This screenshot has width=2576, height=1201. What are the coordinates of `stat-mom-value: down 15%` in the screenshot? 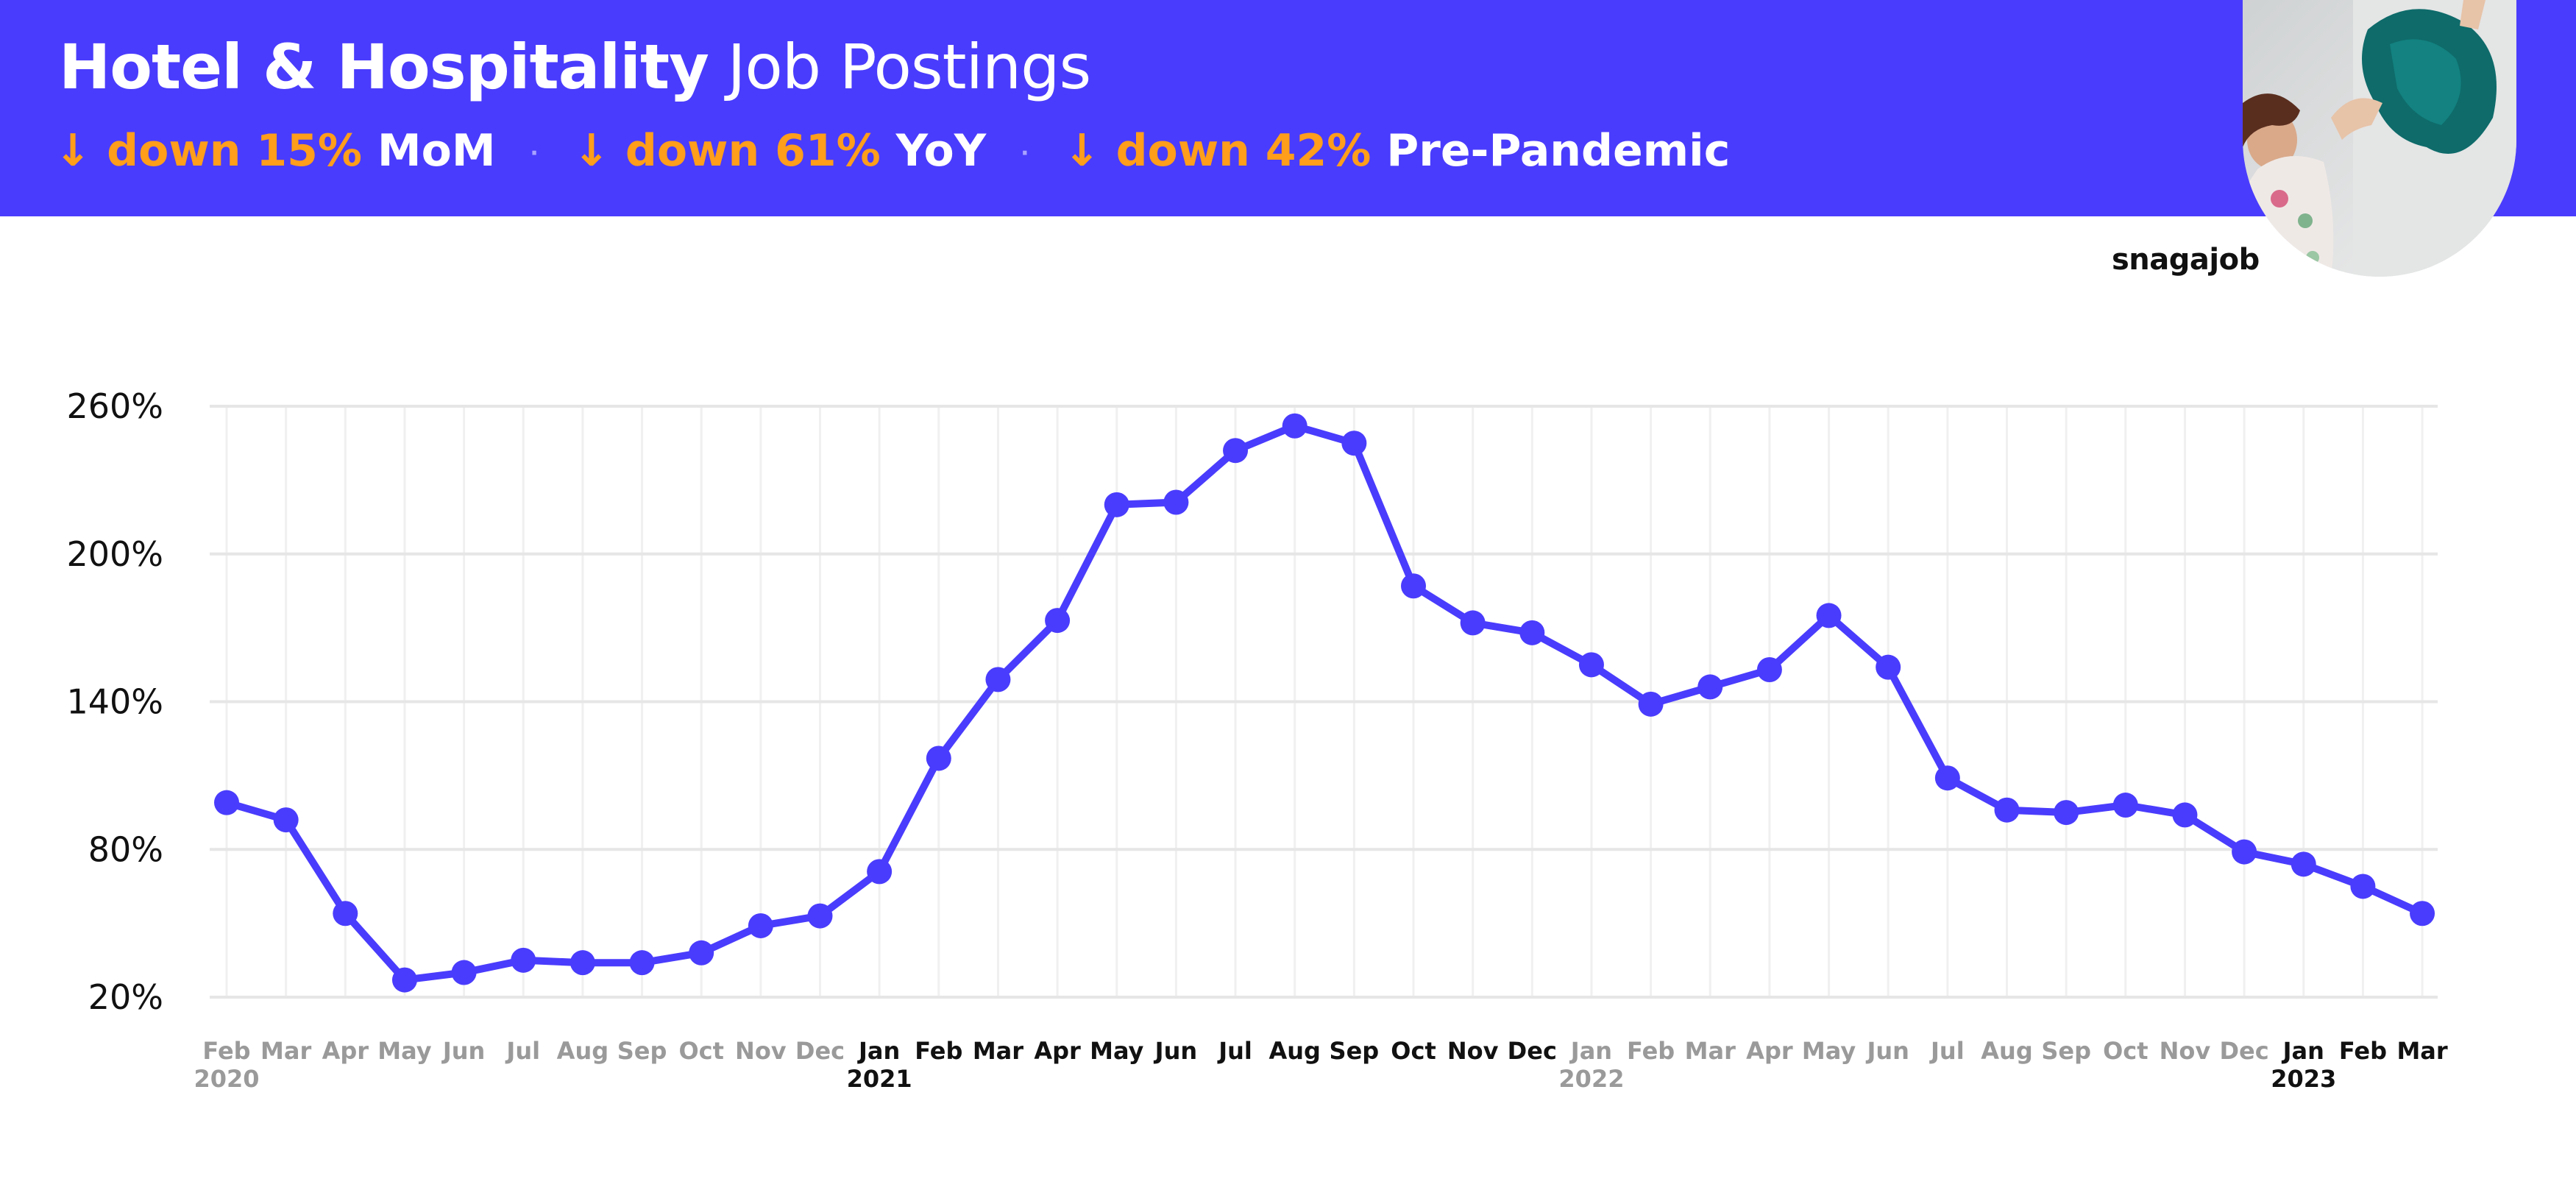 It's located at (234, 151).